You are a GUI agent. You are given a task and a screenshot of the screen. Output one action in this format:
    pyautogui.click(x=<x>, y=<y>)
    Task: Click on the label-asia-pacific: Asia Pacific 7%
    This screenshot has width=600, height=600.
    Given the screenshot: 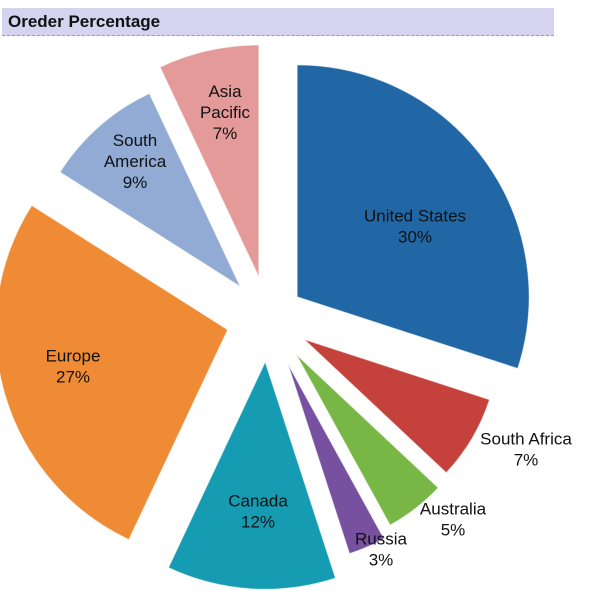 What is the action you would take?
    pyautogui.click(x=225, y=112)
    